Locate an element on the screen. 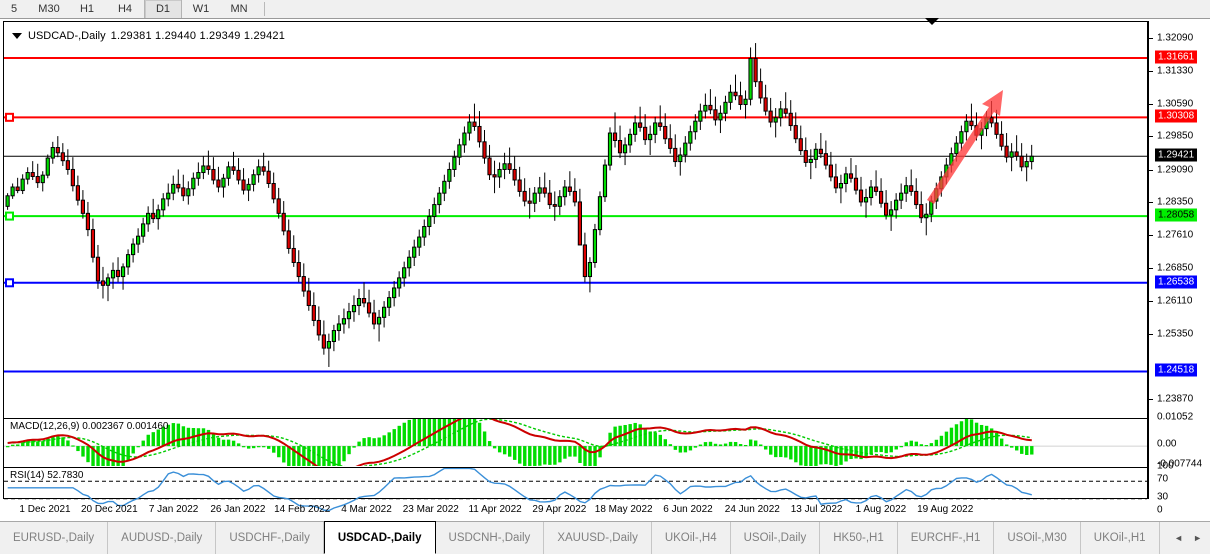  macd-scale-label: 0.00 is located at coordinates (1167, 444).